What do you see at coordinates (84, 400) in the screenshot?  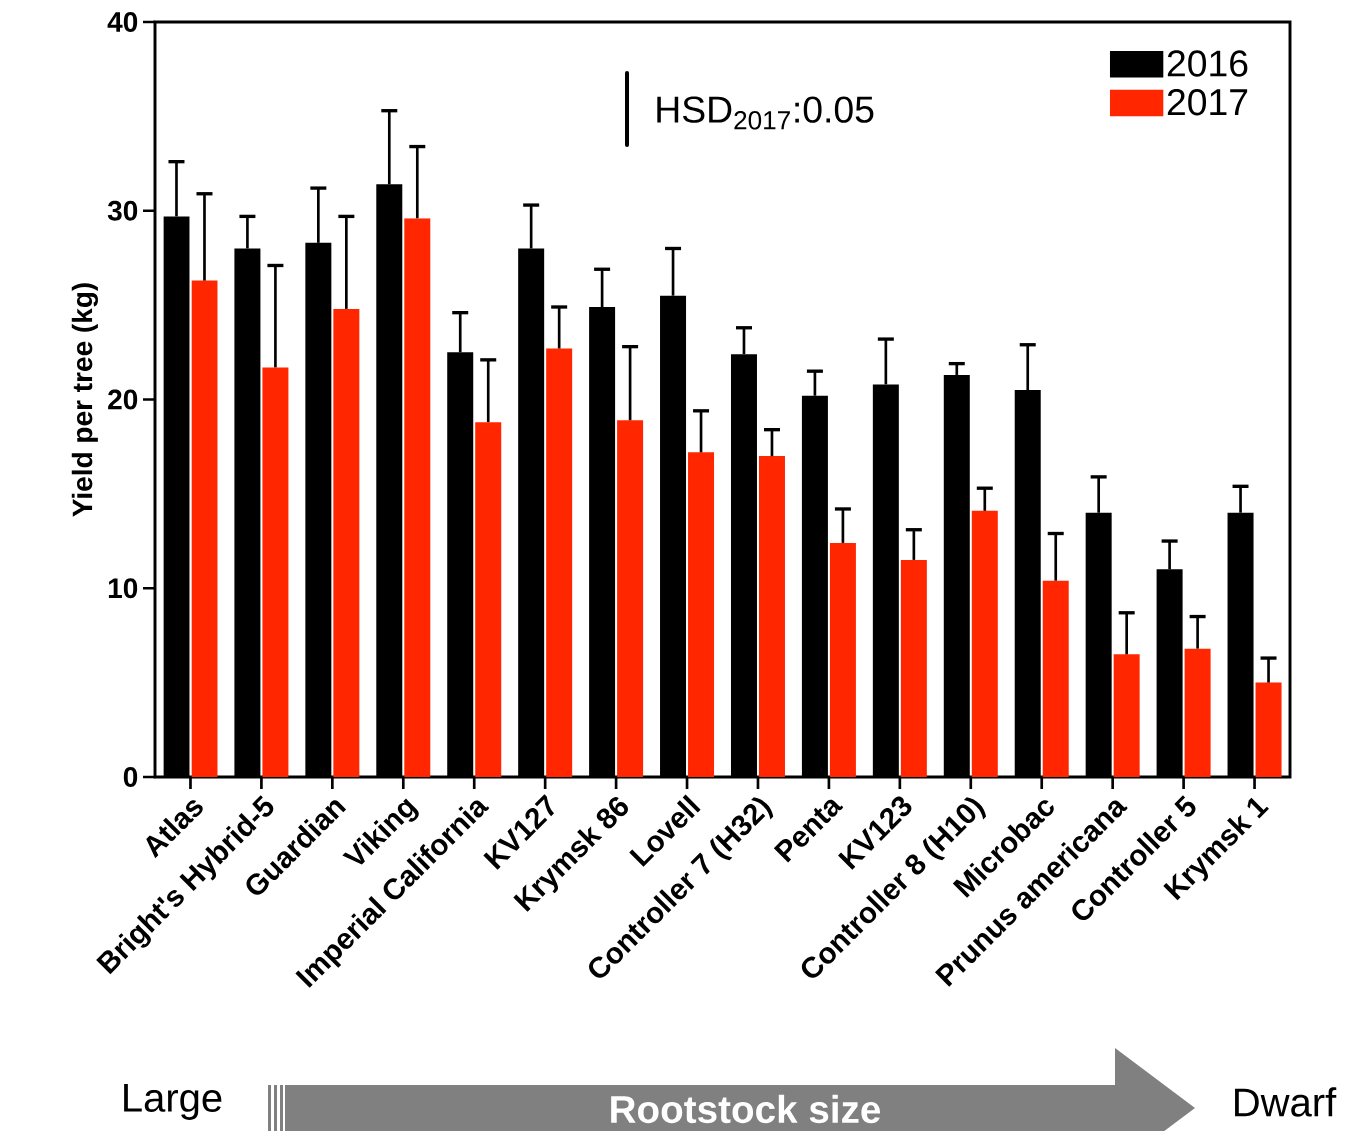 I see `y-axis-title: Yield per tree (kg)` at bounding box center [84, 400].